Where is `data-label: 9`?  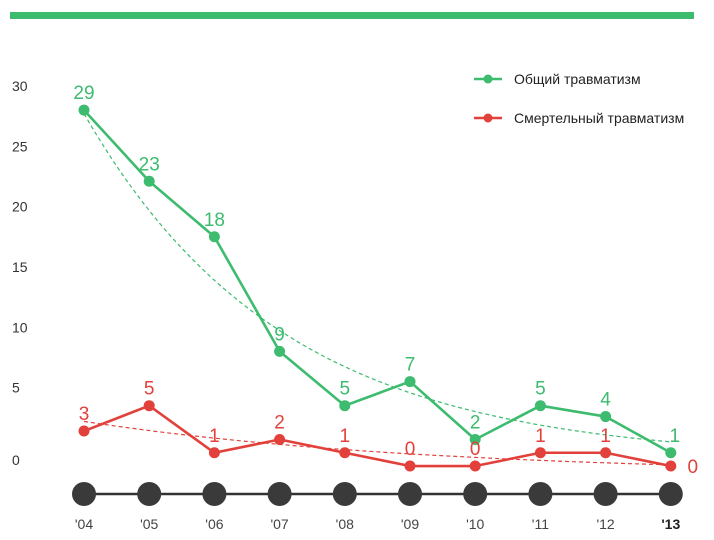
data-label: 9 is located at coordinates (279, 334).